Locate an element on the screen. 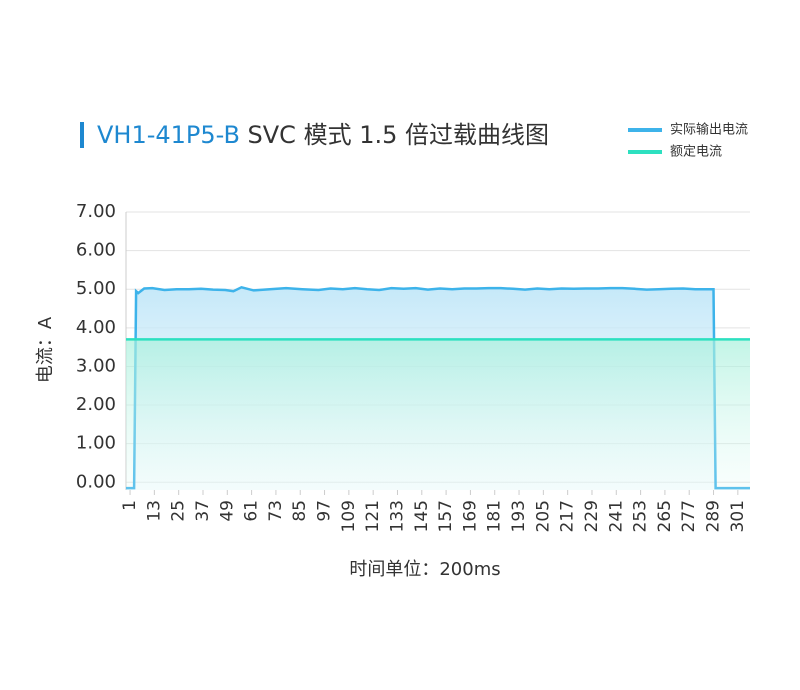 This screenshot has width=800, height=690. x-tick-label: 1 is located at coordinates (130, 505).